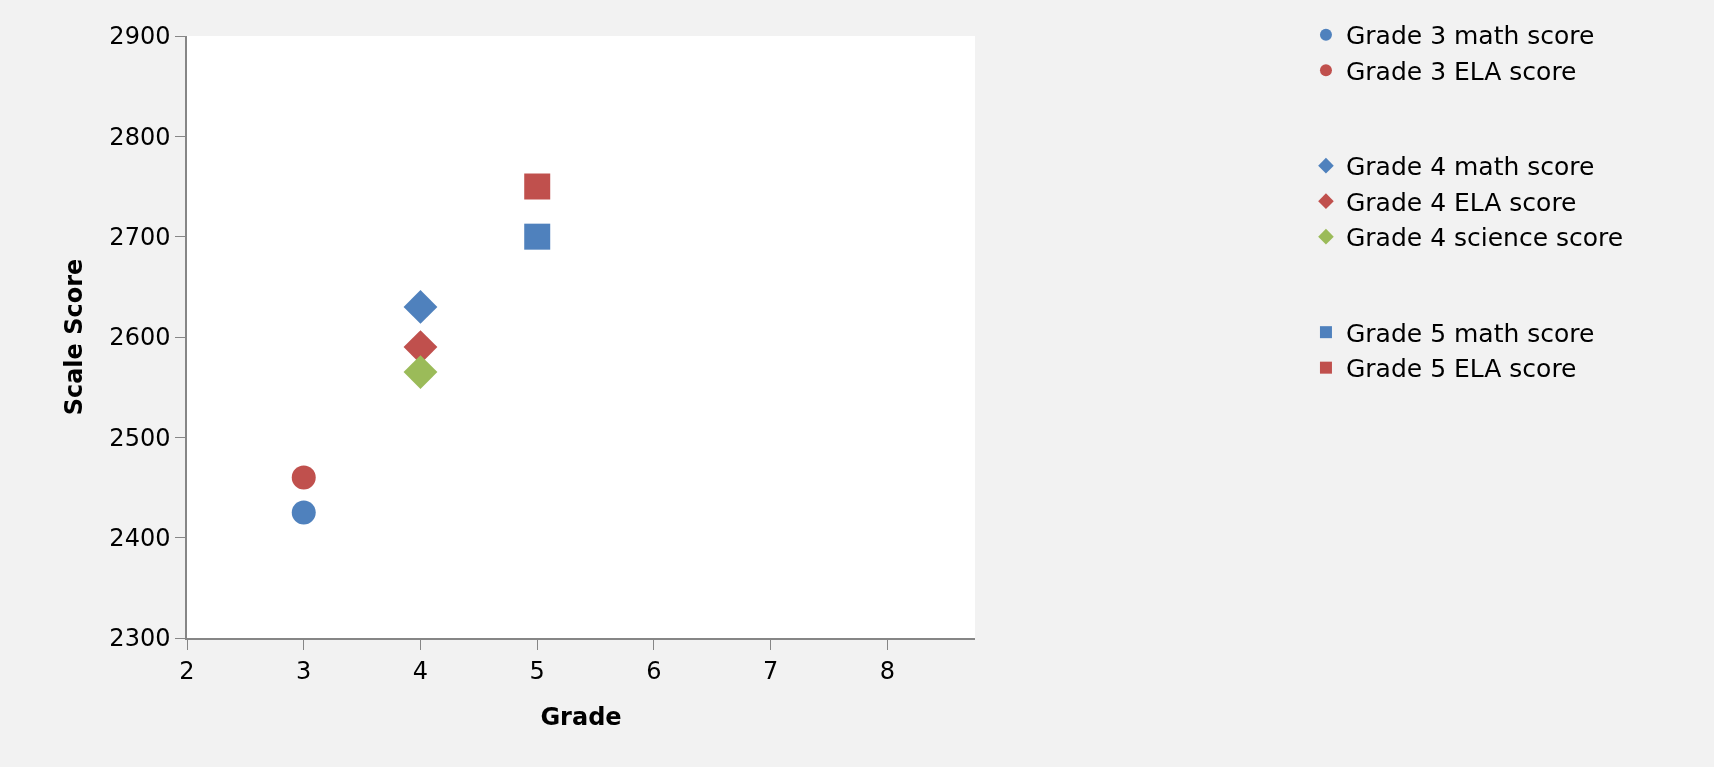 This screenshot has width=1714, height=767. I want to click on legend-label: Grade 4 math score, so click(1470, 167).